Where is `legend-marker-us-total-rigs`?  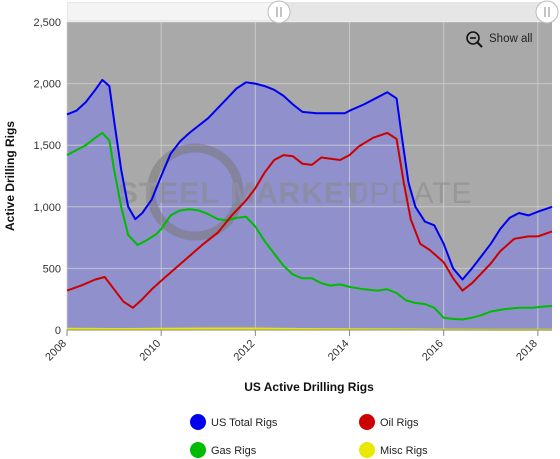
legend-marker-us-total-rigs is located at coordinates (198, 422).